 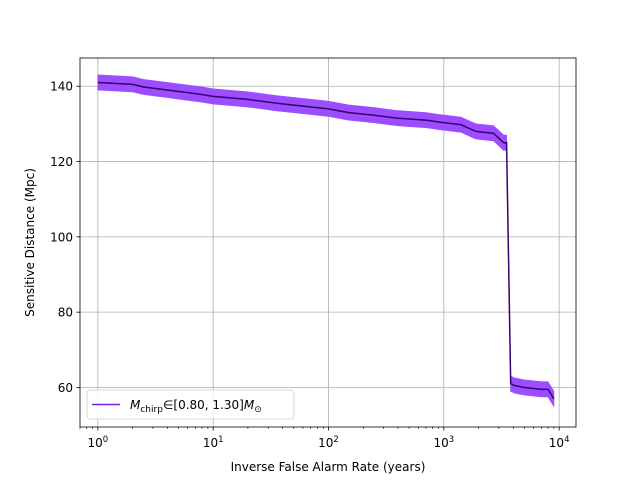 What do you see at coordinates (65, 388) in the screenshot?
I see `y-tick-label: 60` at bounding box center [65, 388].